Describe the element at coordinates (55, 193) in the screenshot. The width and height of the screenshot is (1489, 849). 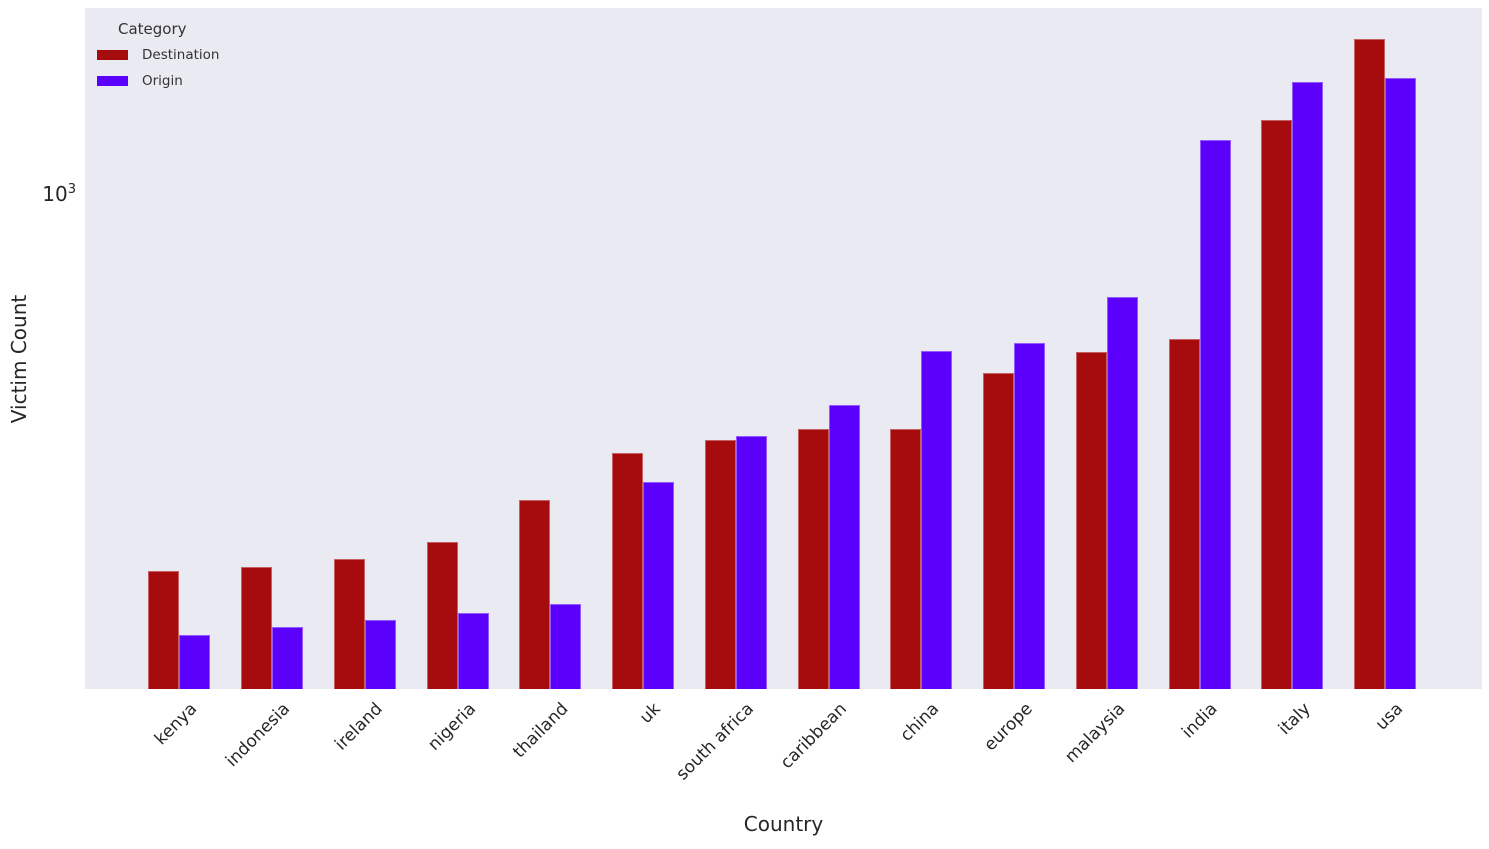
I see `y-tick-mantissa: 10` at that location.